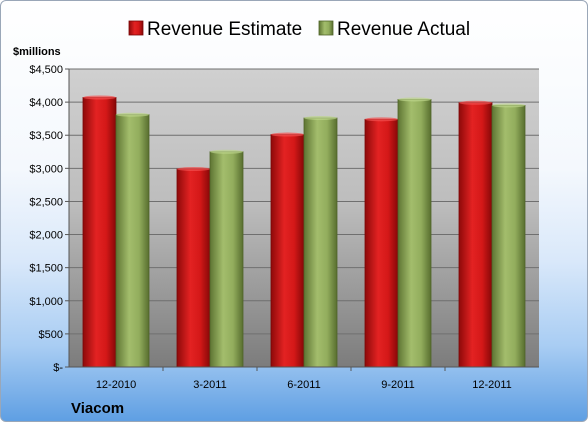  What do you see at coordinates (414, 233) in the screenshot?
I see `bar-actual-9-2011` at bounding box center [414, 233].